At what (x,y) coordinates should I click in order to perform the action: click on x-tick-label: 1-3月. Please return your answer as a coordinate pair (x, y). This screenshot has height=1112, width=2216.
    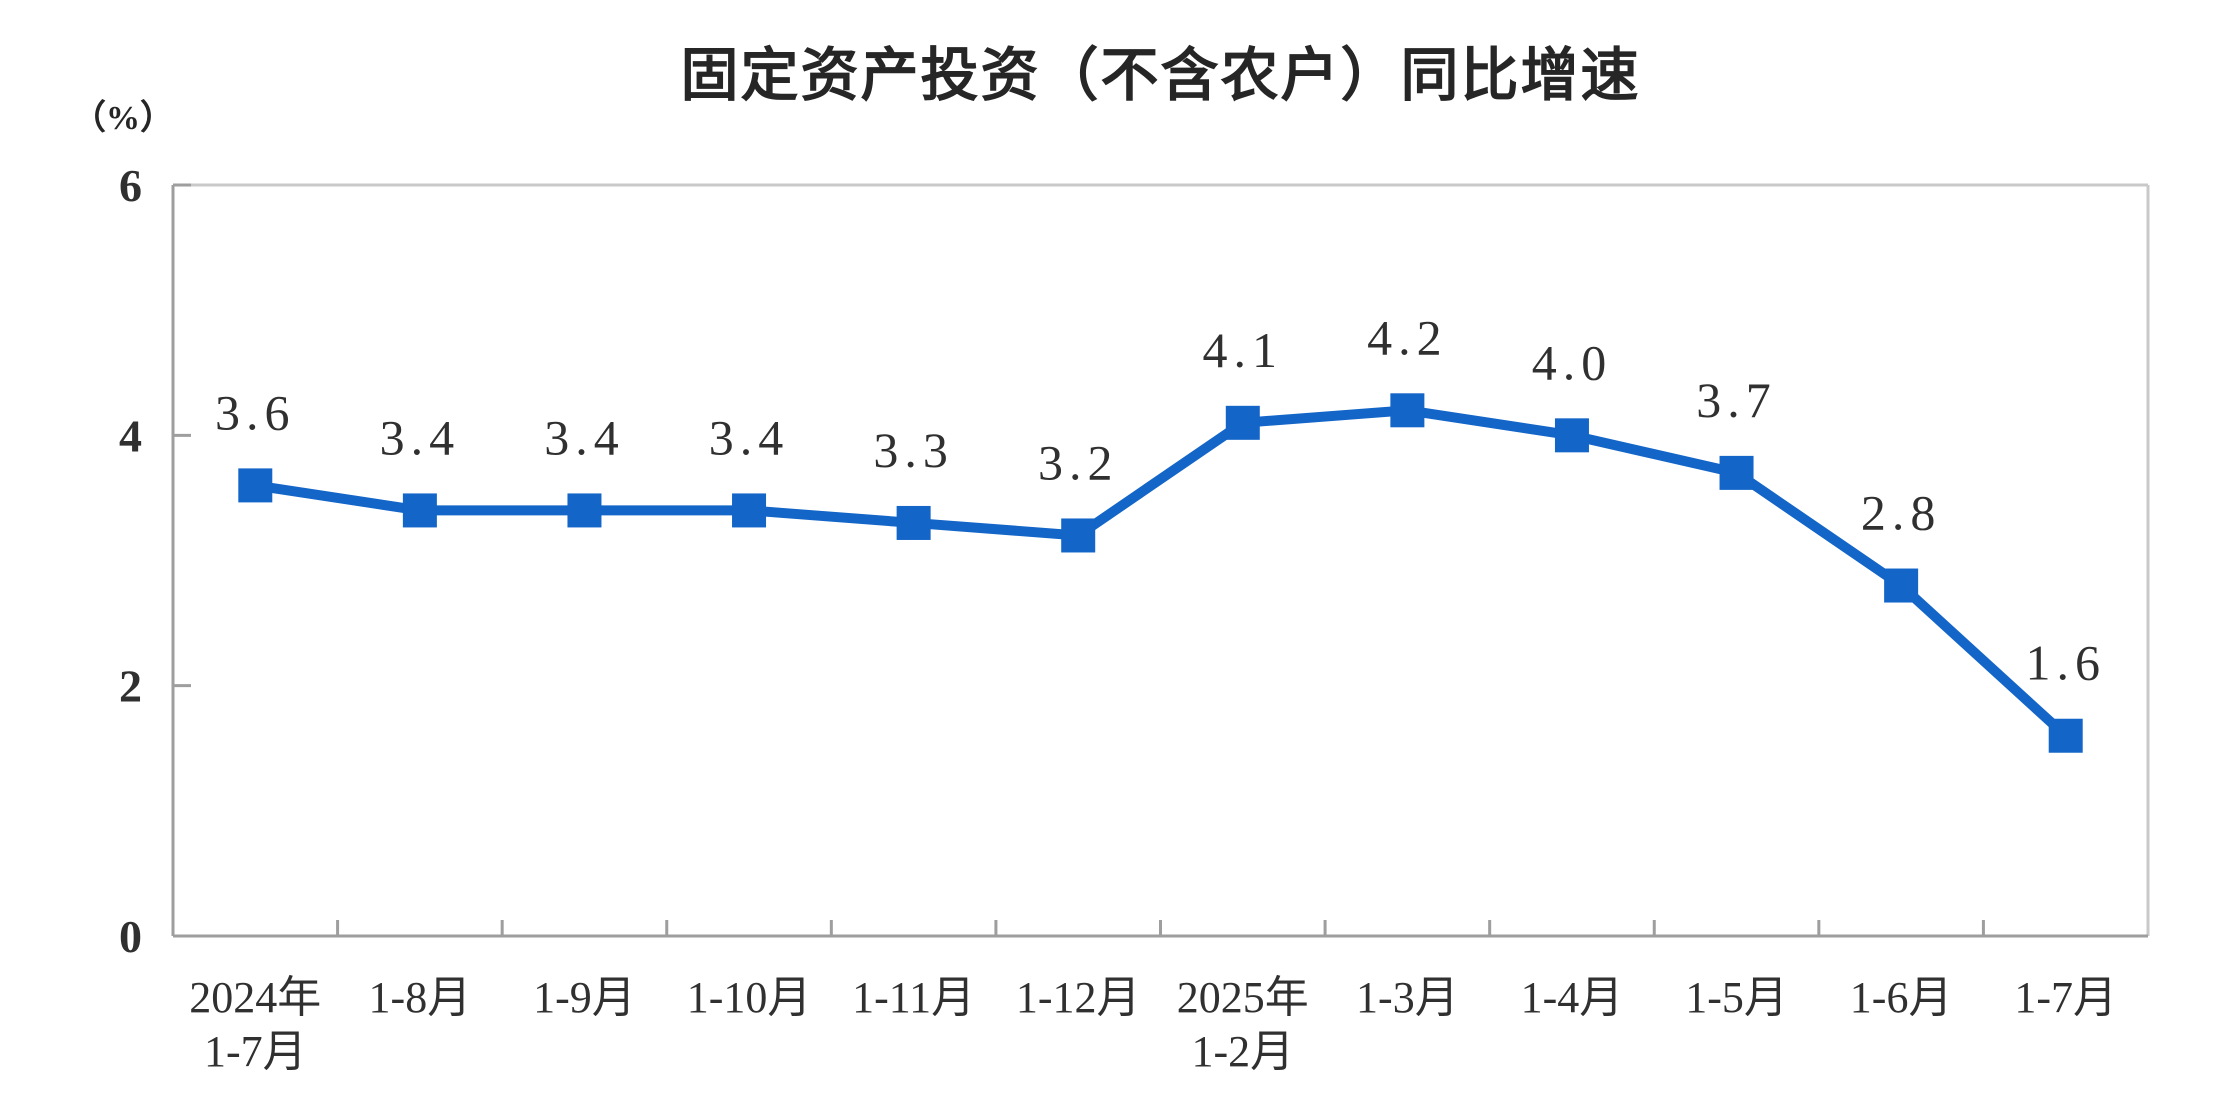
    Looking at the image, I should click on (1407, 997).